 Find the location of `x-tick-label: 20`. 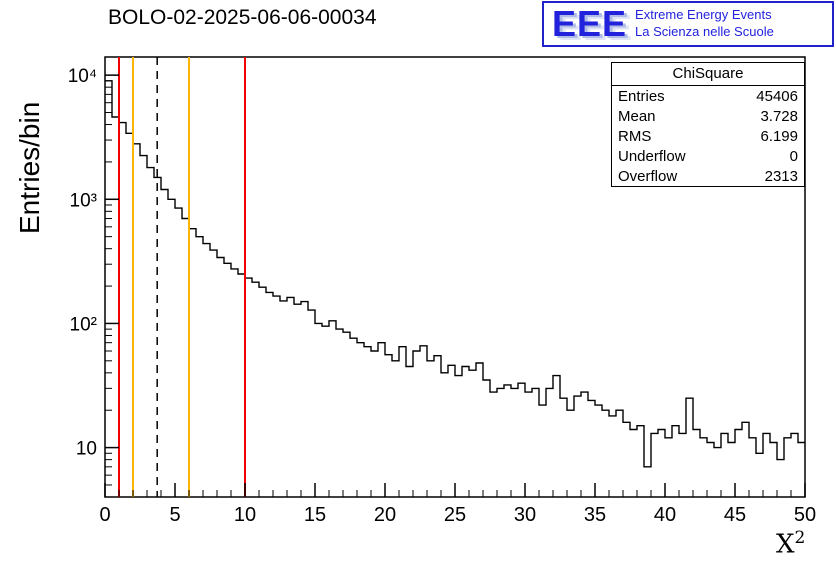

x-tick-label: 20 is located at coordinates (385, 515).